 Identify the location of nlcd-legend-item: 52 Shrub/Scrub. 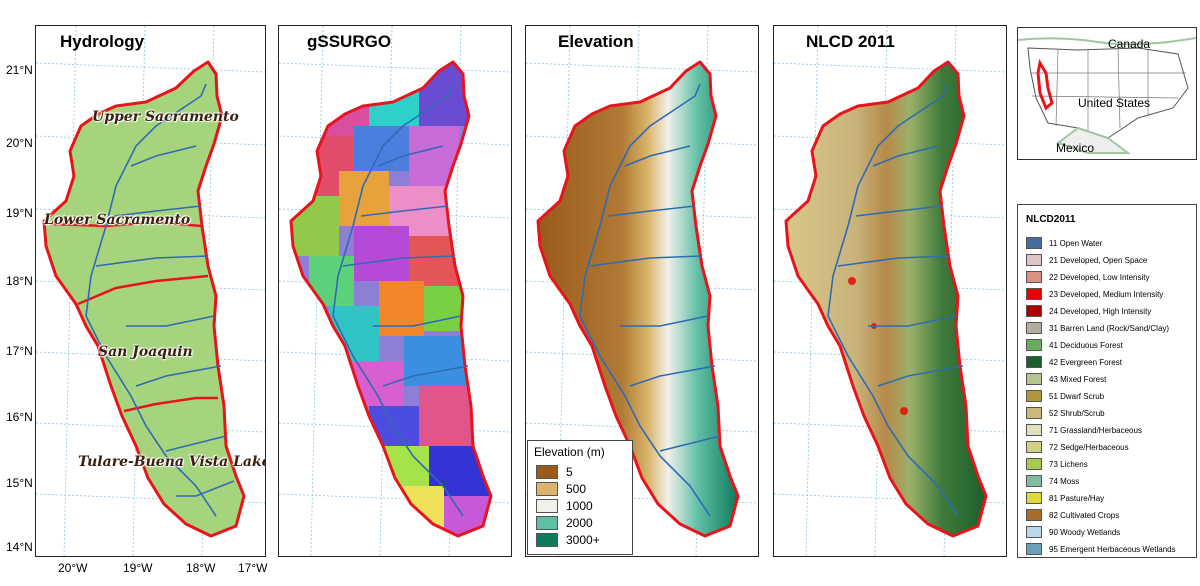
(1065, 413).